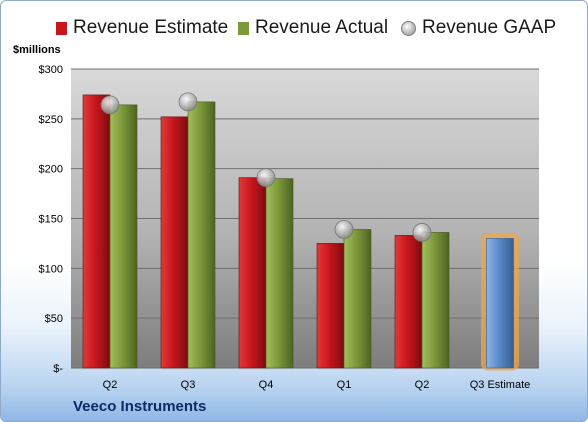  Describe the element at coordinates (51, 269) in the screenshot. I see `y-tick-label: $100` at that location.